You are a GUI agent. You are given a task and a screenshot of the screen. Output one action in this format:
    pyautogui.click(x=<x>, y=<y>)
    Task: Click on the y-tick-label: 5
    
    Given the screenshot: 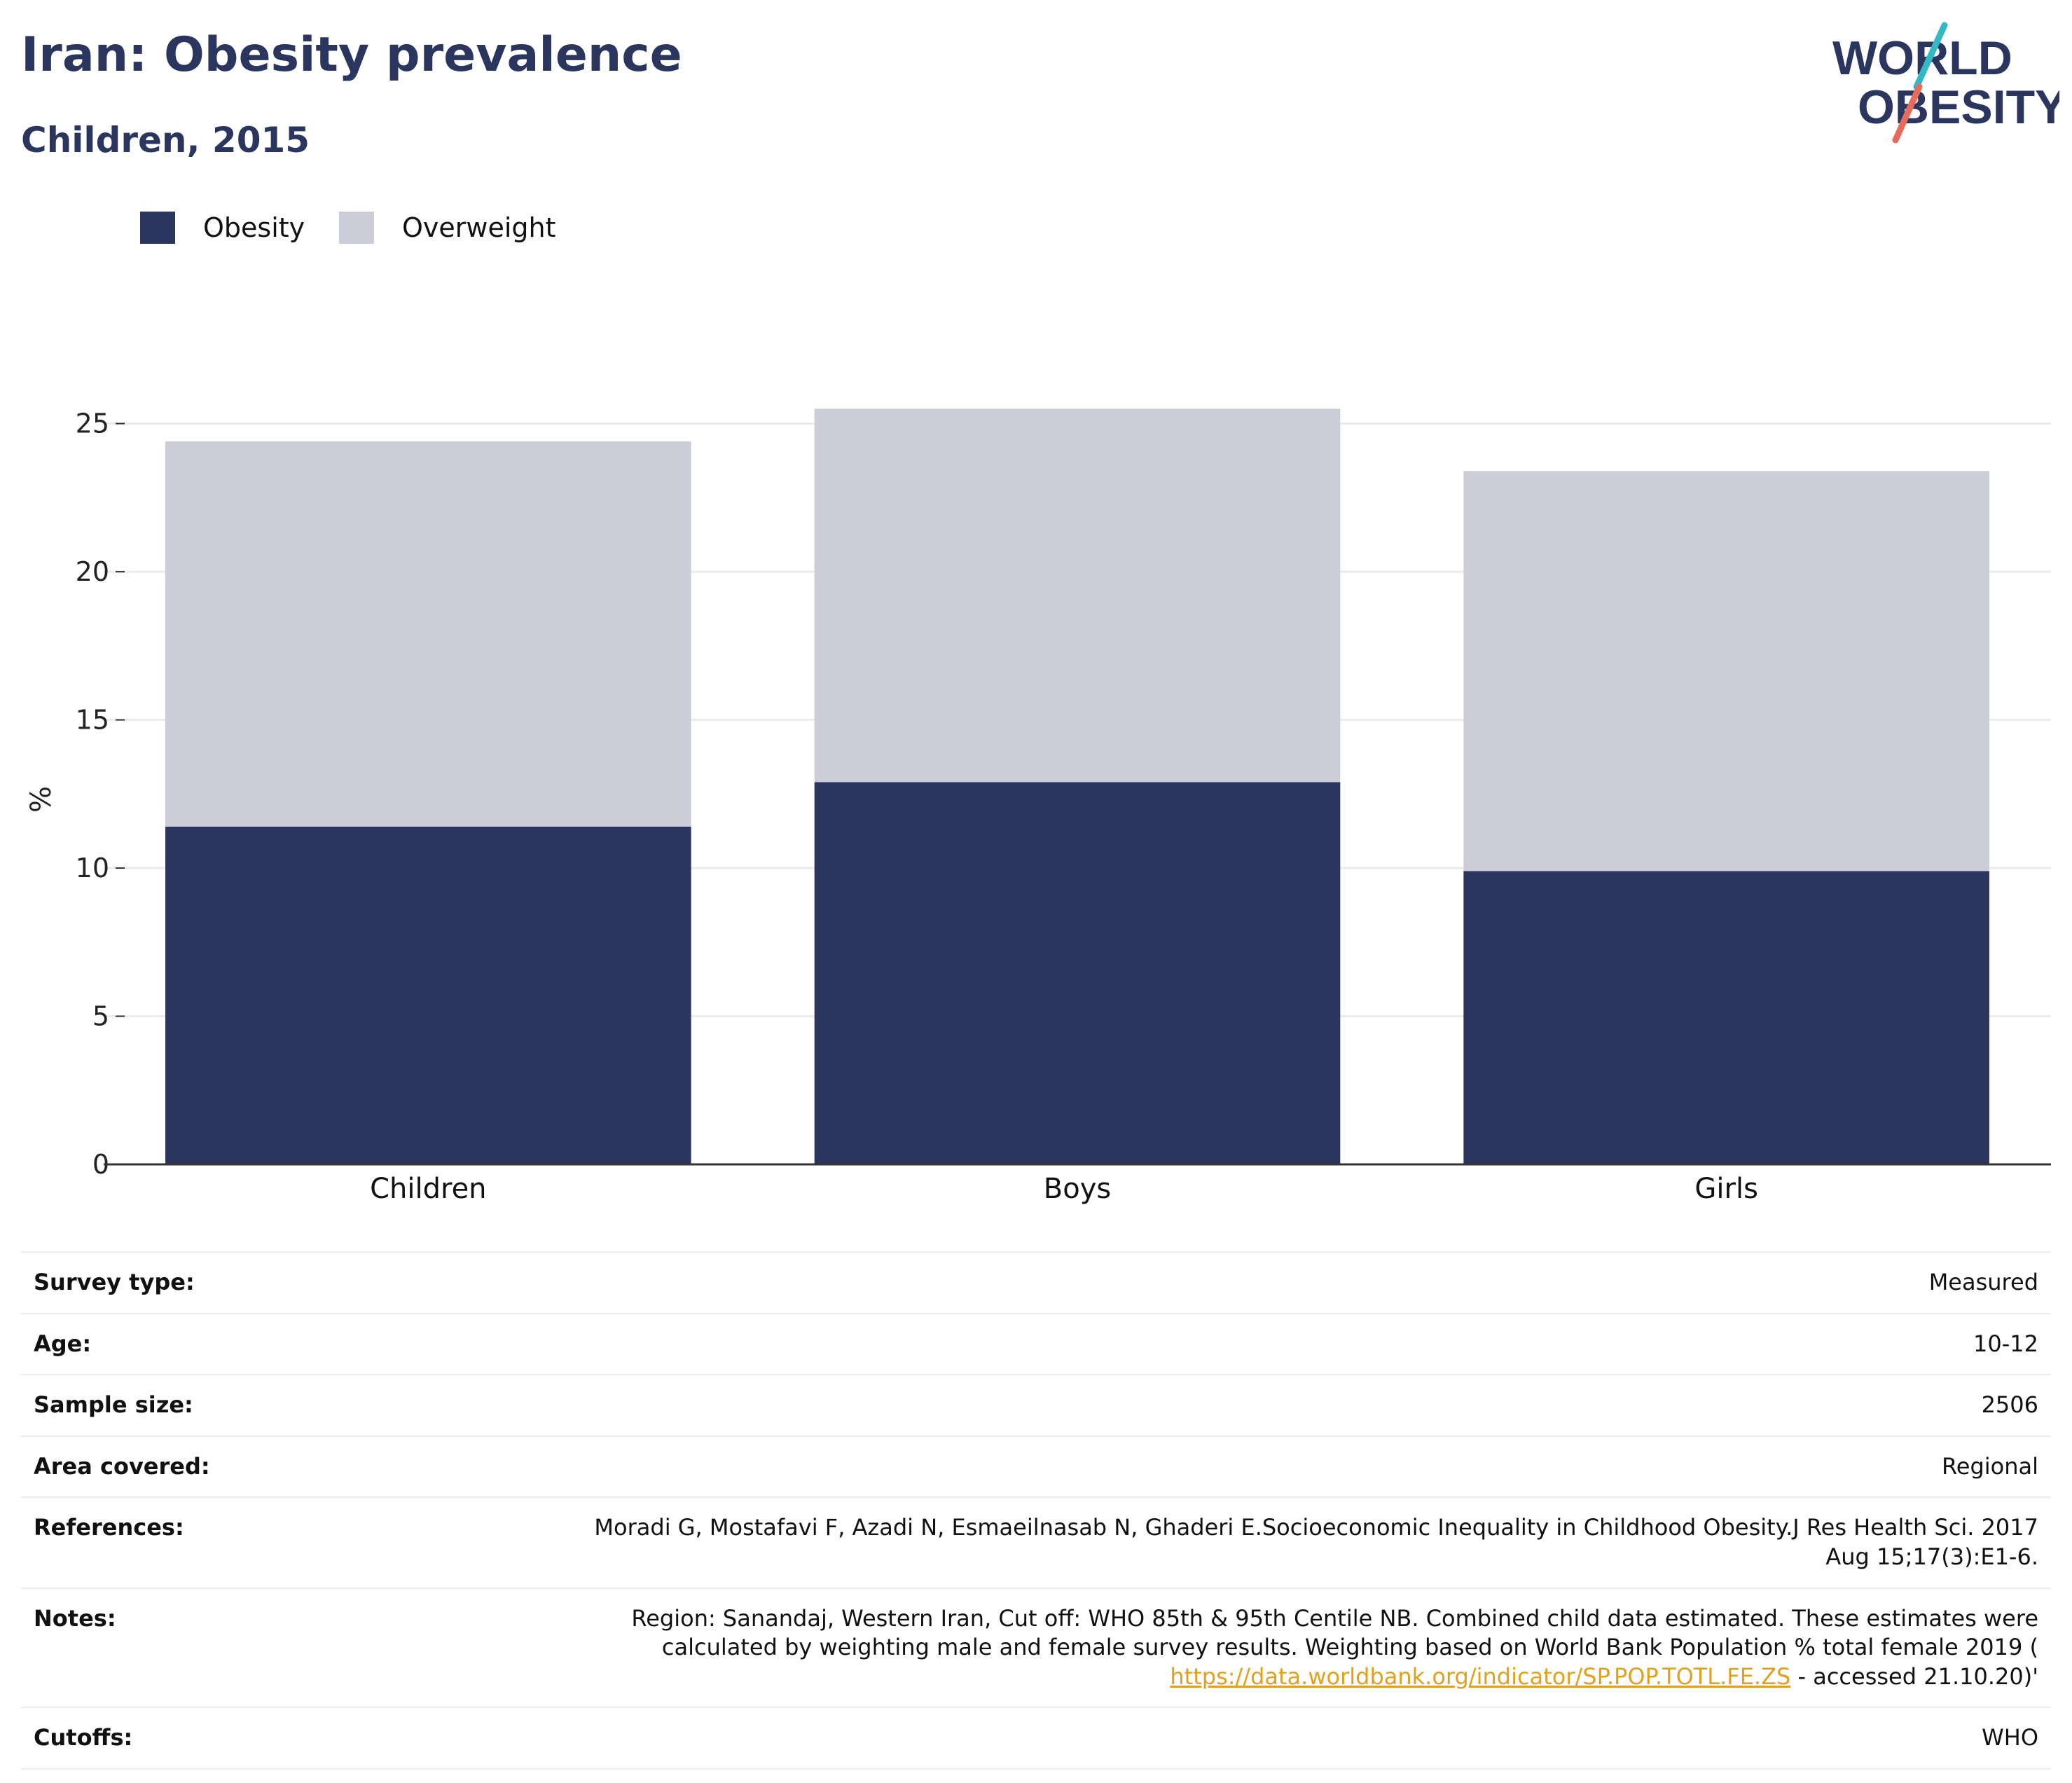 What is the action you would take?
    pyautogui.click(x=101, y=1016)
    